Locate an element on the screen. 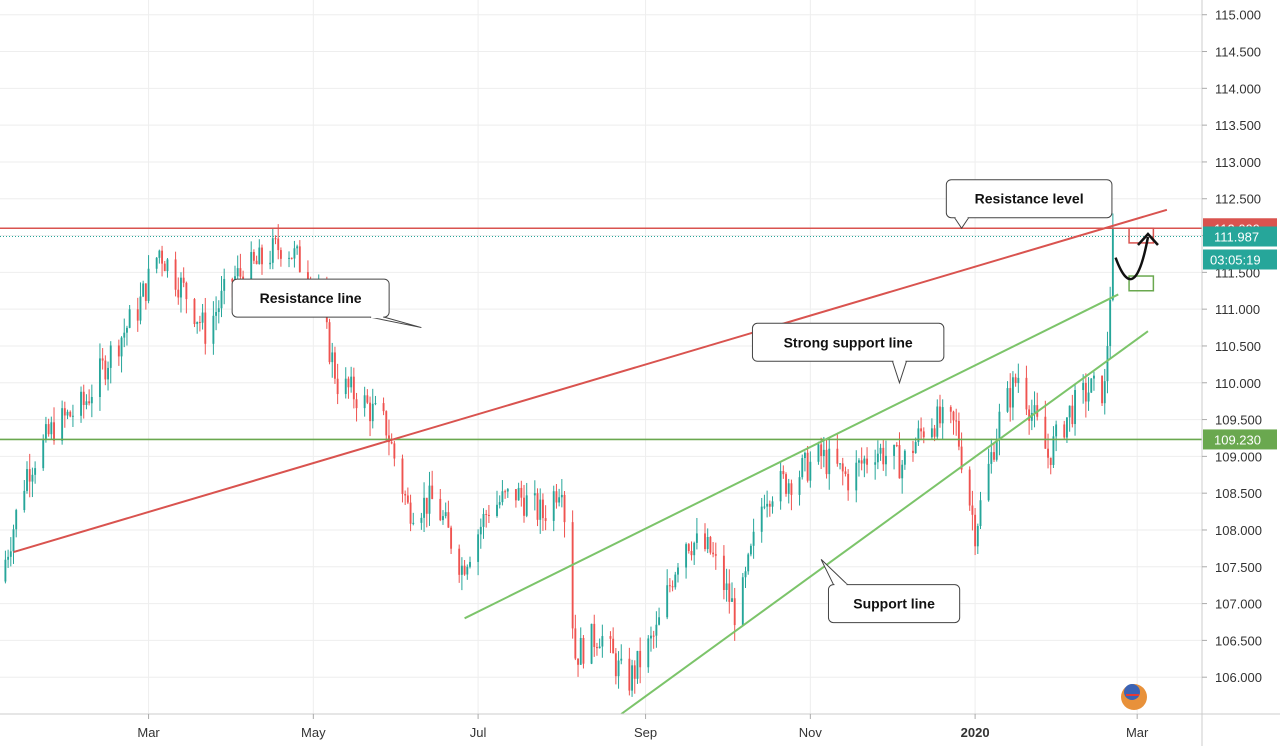  logo-stripe is located at coordinates (1132, 695).